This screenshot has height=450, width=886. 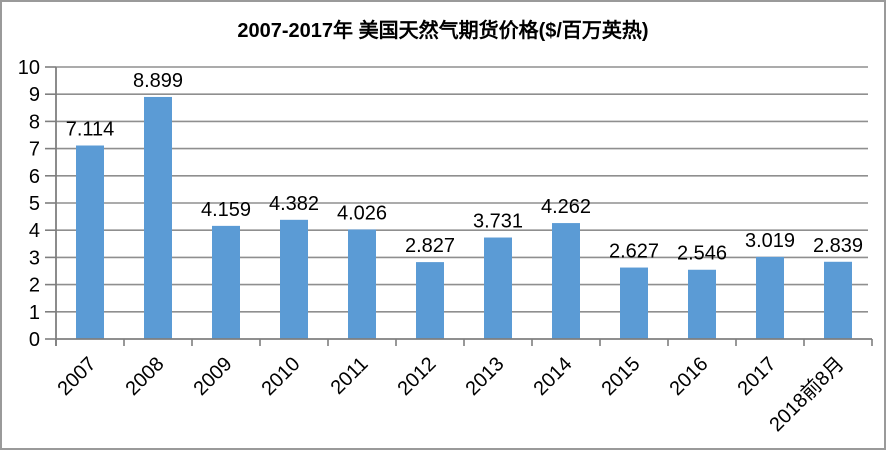 What do you see at coordinates (226, 210) in the screenshot?
I see `data-label: 4.159` at bounding box center [226, 210].